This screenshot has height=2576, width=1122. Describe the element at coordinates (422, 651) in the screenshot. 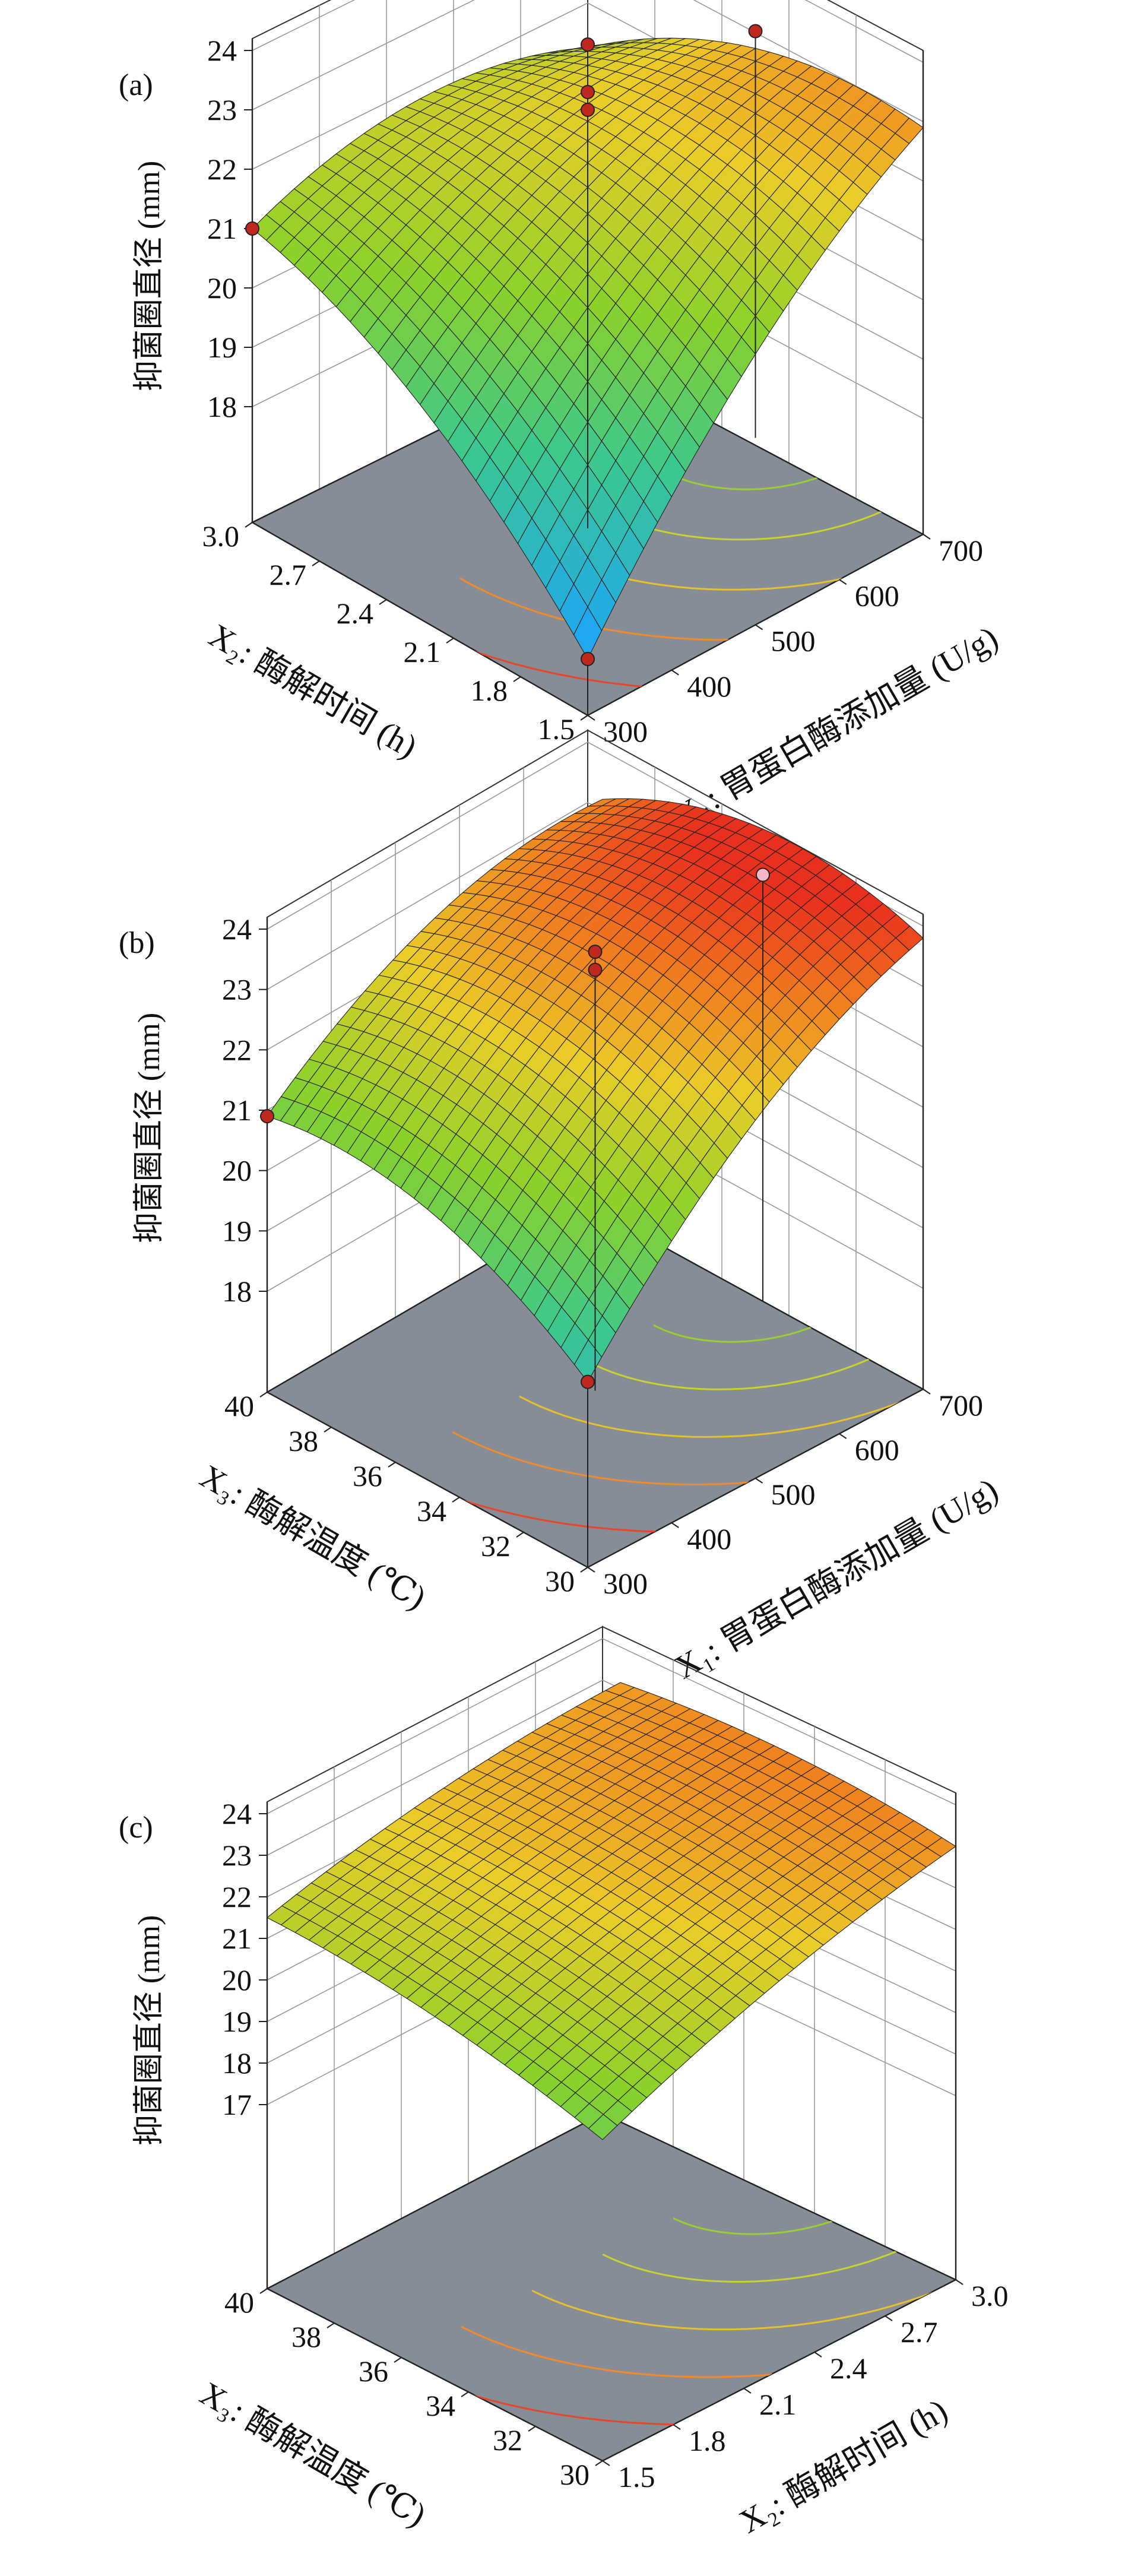

I see `left-tick-label: 2.1` at that location.